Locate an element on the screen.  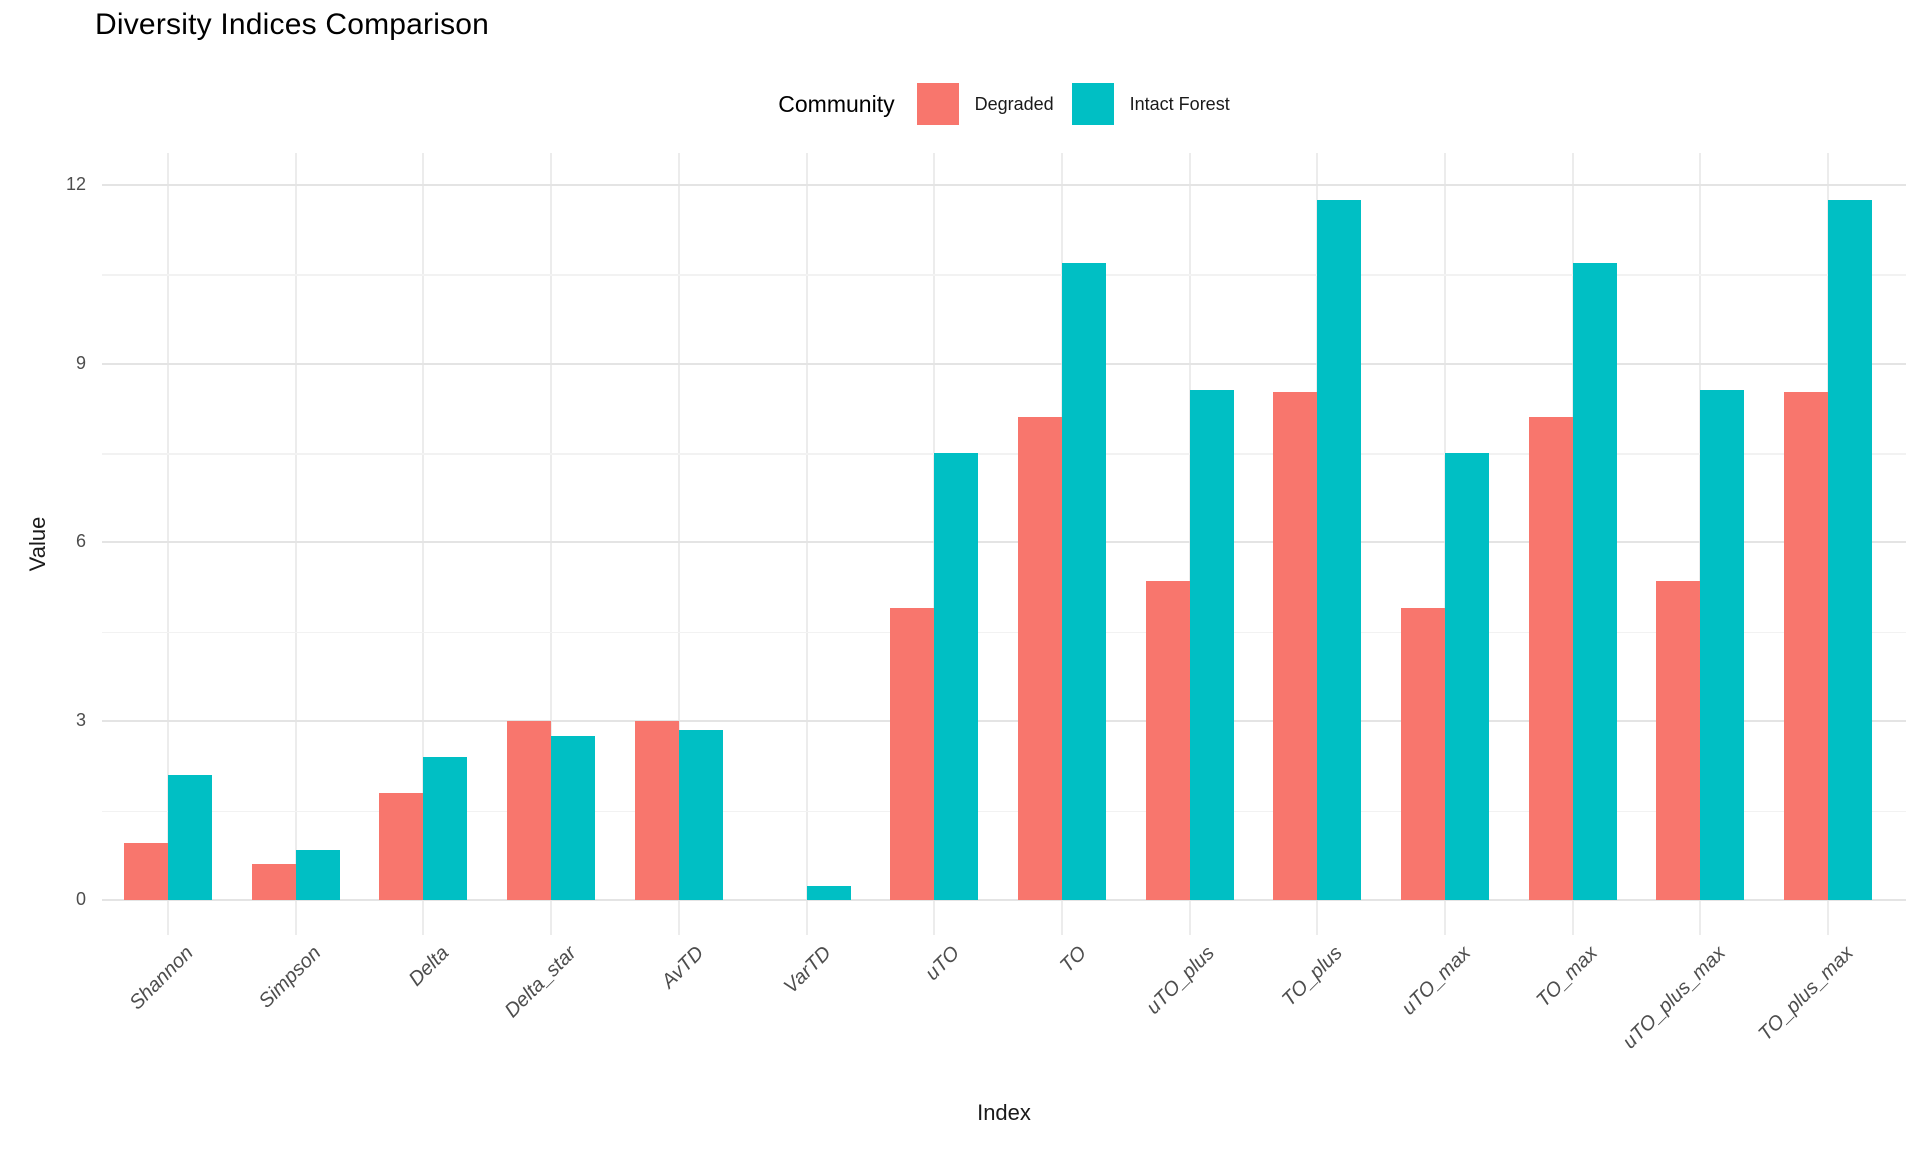
minor-gridline-y-4.5 is located at coordinates (1004, 632).